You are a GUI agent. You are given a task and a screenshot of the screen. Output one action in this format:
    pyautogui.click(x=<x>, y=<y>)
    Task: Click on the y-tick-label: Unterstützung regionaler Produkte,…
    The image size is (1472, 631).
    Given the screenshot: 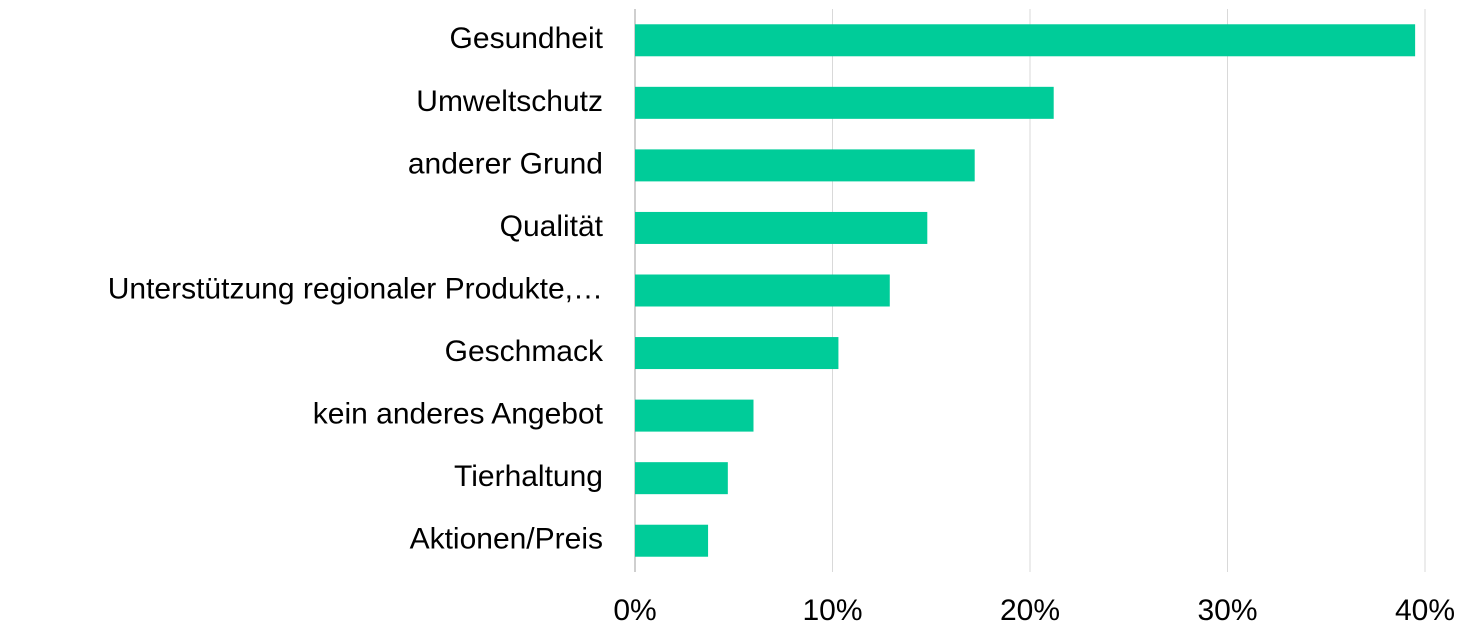 What is the action you would take?
    pyautogui.click(x=355, y=288)
    